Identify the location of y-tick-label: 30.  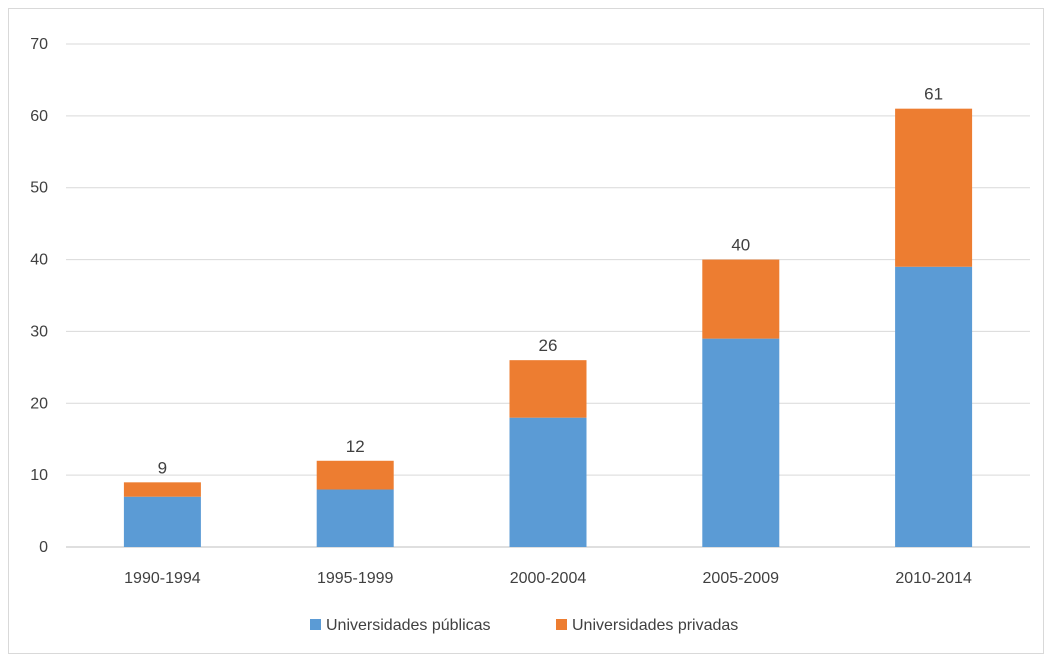
(39, 331).